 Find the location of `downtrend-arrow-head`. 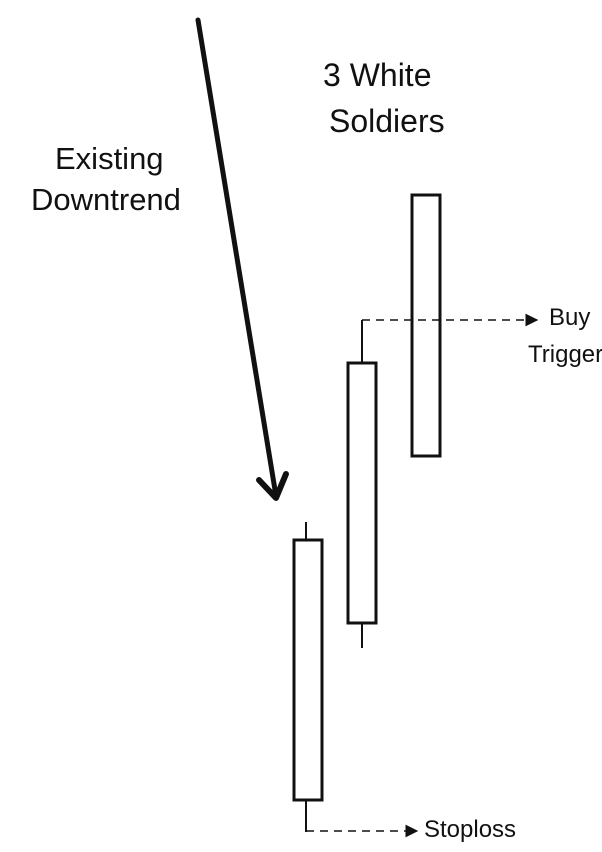

downtrend-arrow-head is located at coordinates (272, 486).